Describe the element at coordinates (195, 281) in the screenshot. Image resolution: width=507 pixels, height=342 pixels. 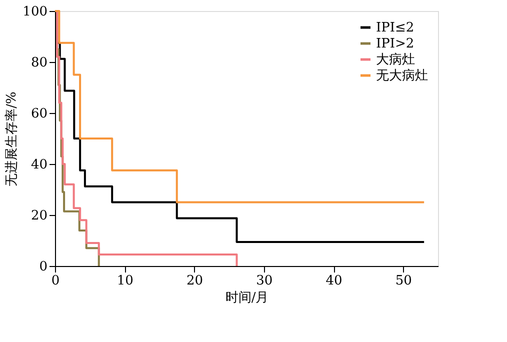
I see `x-tick-label: 20` at that location.